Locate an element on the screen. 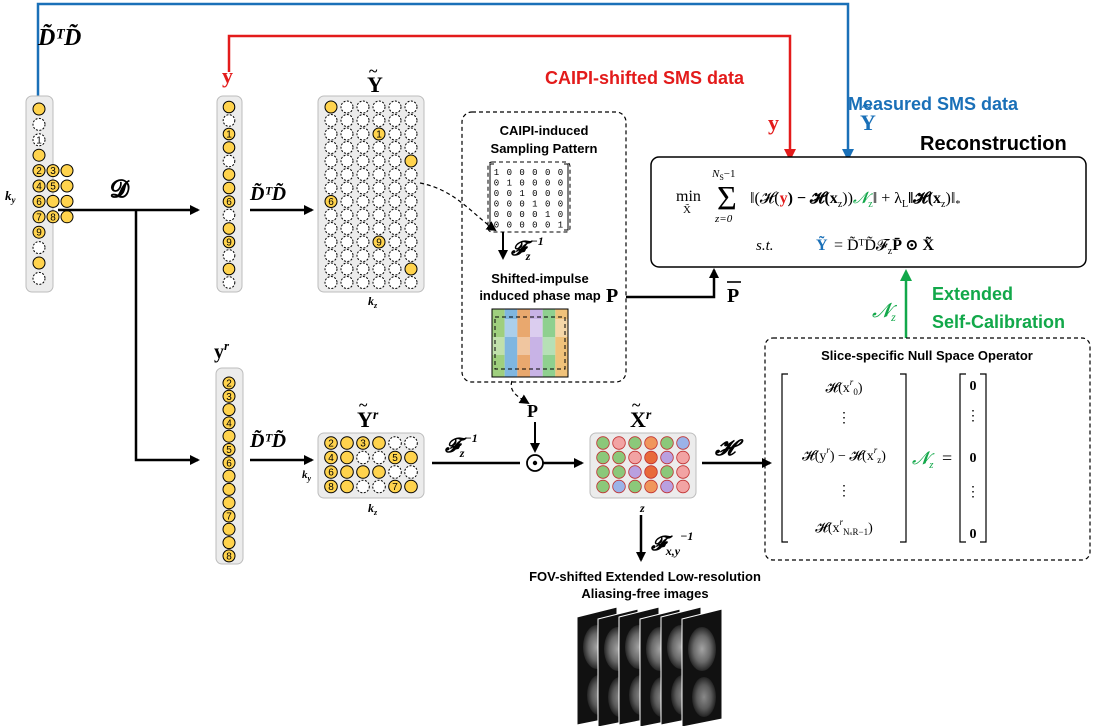 The height and width of the screenshot is (726, 1100). D-operator: 𝓓 is located at coordinates (120, 190).